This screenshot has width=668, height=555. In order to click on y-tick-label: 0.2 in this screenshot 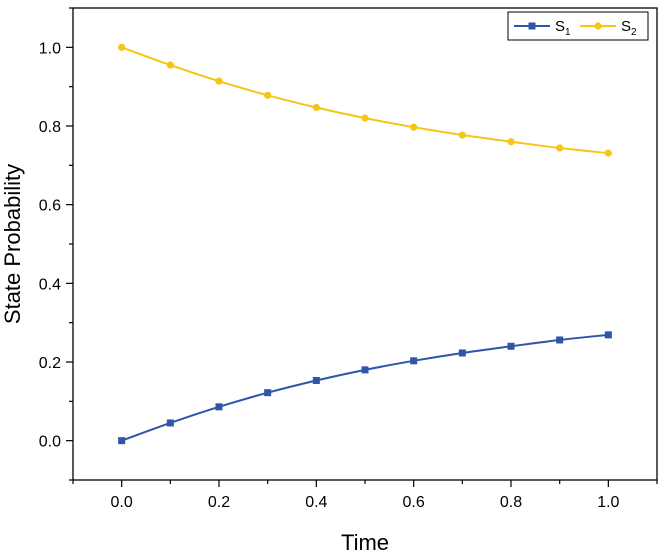, I will do `click(50, 363)`.